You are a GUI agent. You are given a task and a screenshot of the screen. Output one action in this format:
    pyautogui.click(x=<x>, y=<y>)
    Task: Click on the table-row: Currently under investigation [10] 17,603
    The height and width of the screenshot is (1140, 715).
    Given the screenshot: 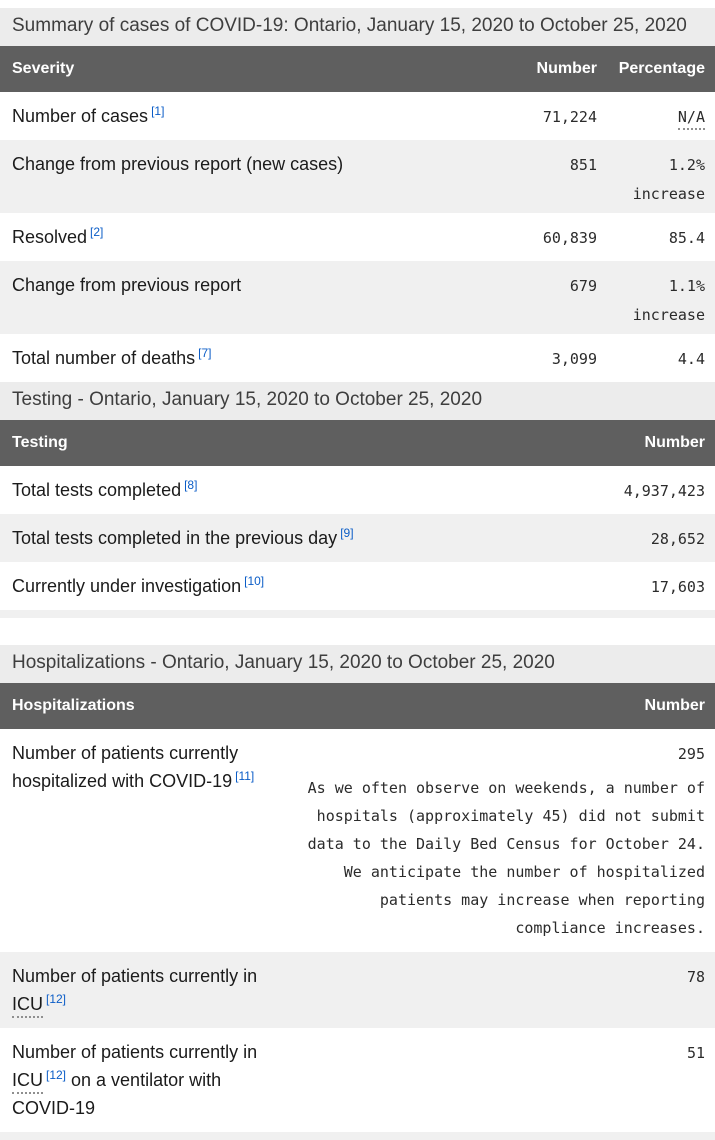 What is the action you would take?
    pyautogui.click(x=357, y=586)
    